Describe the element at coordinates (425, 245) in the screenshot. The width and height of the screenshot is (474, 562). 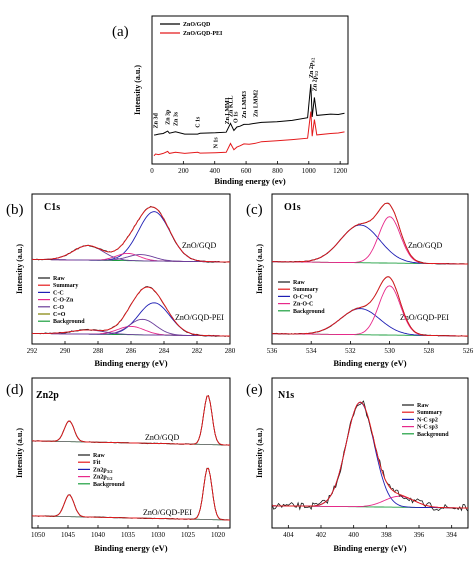
I see `panel-c-sample-top: ZnO/GQD` at that location.